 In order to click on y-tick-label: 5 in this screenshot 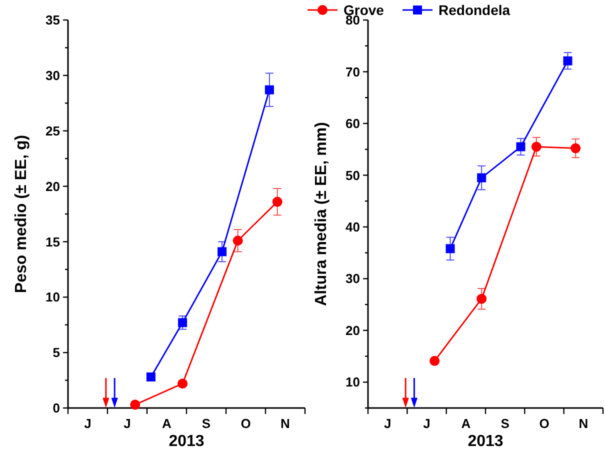, I will do `click(56, 352)`.